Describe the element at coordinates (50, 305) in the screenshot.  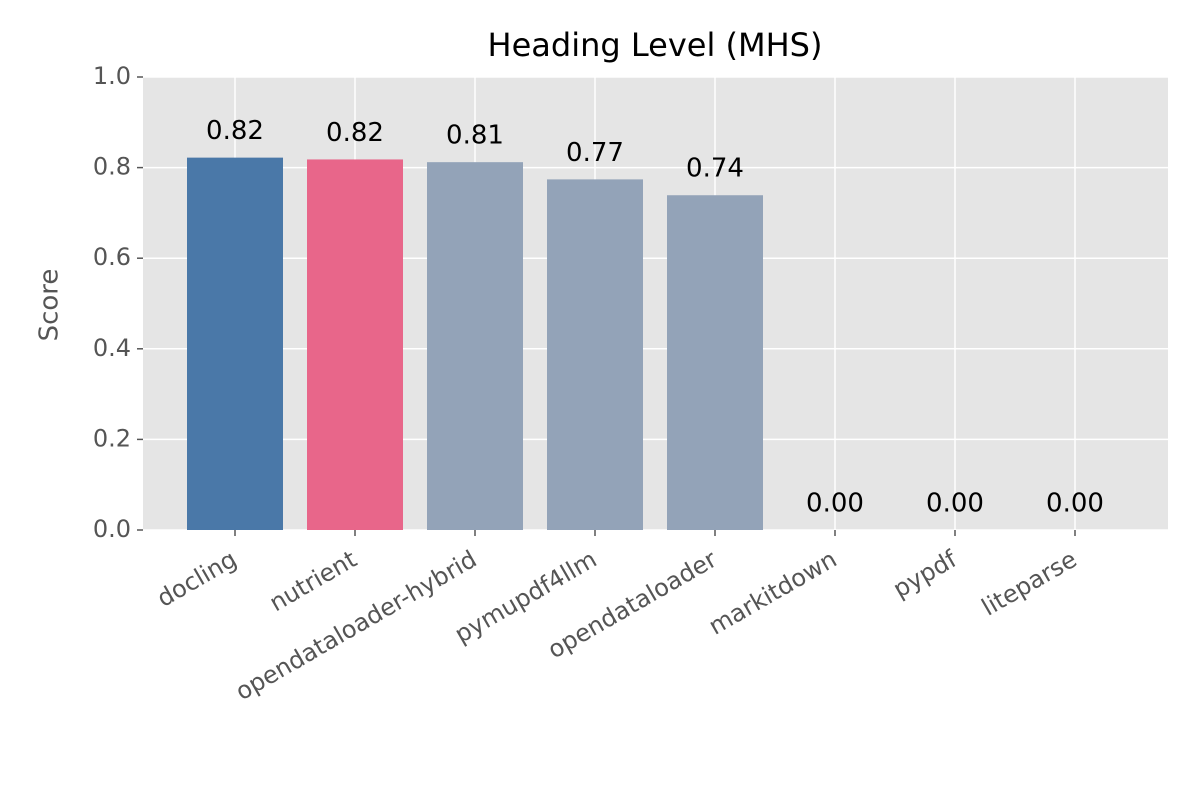
I see `y-axis-label: Score` at that location.